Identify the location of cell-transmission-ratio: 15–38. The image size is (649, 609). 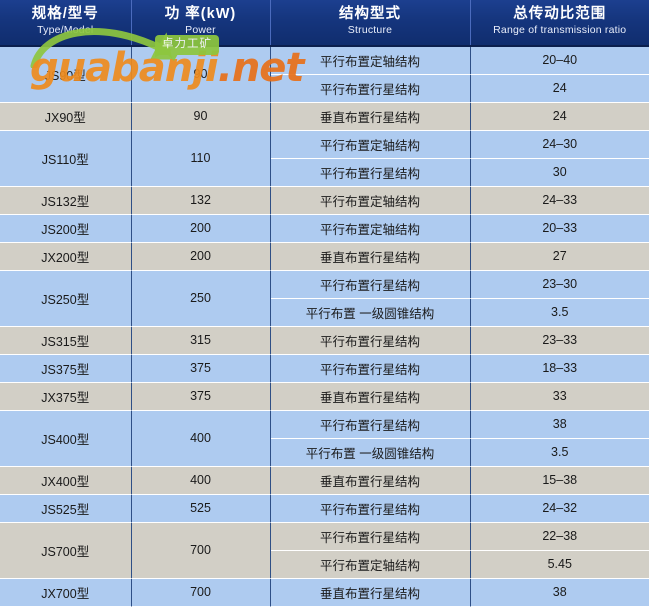
(559, 480).